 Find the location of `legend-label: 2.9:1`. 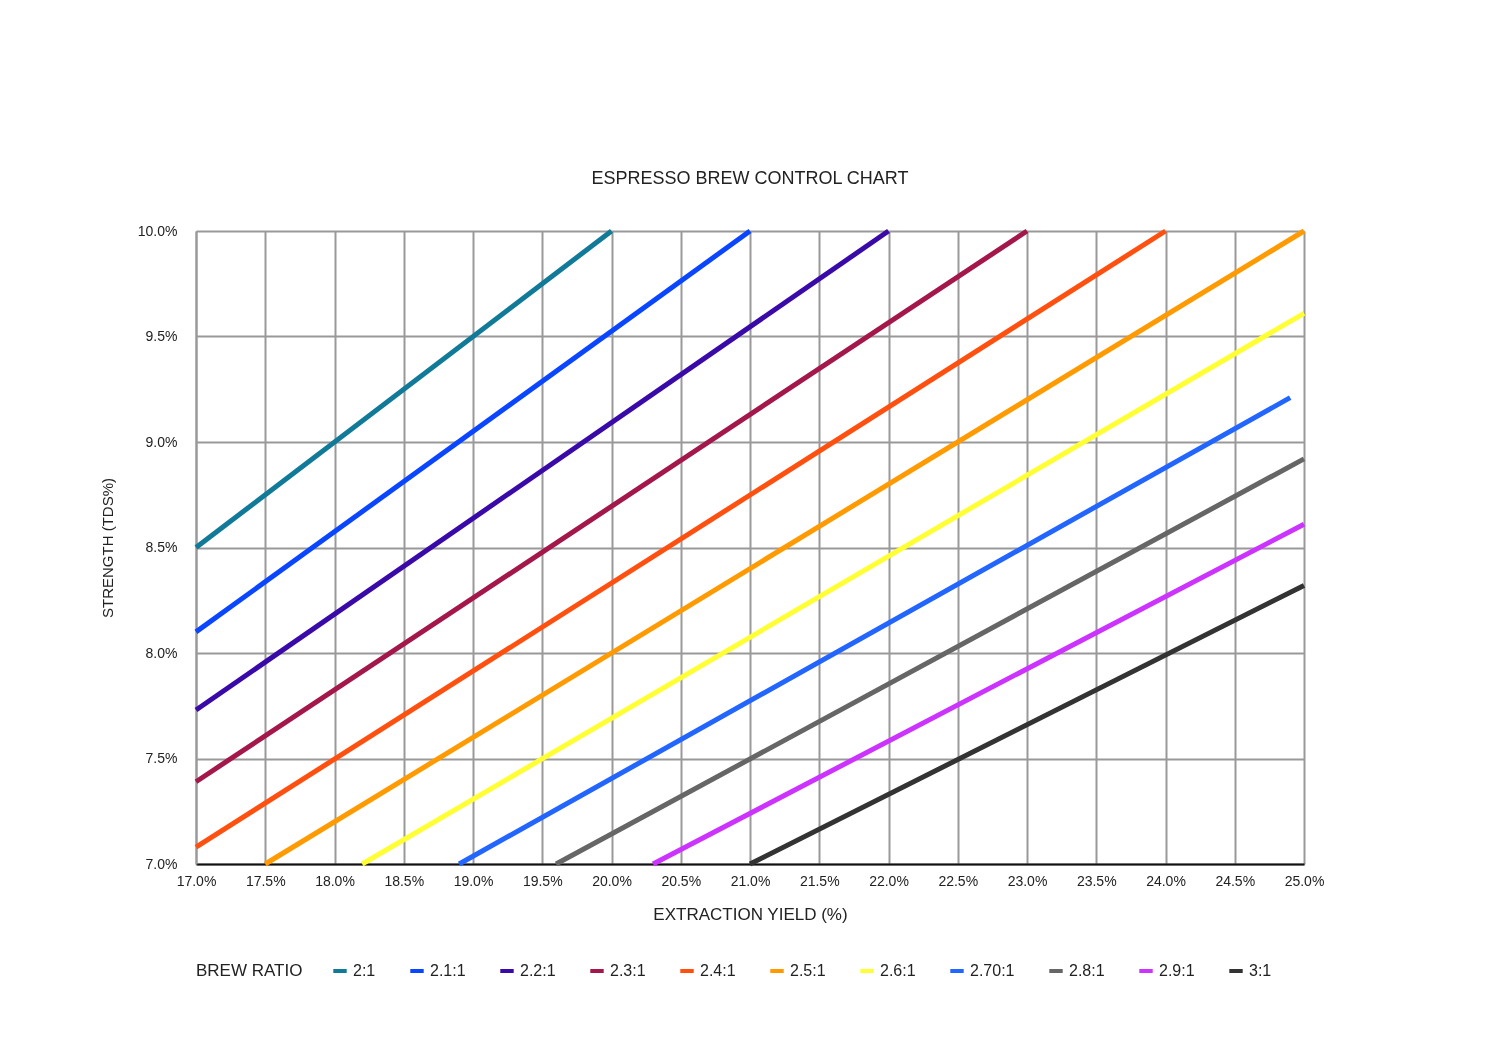

legend-label: 2.9:1 is located at coordinates (1177, 970).